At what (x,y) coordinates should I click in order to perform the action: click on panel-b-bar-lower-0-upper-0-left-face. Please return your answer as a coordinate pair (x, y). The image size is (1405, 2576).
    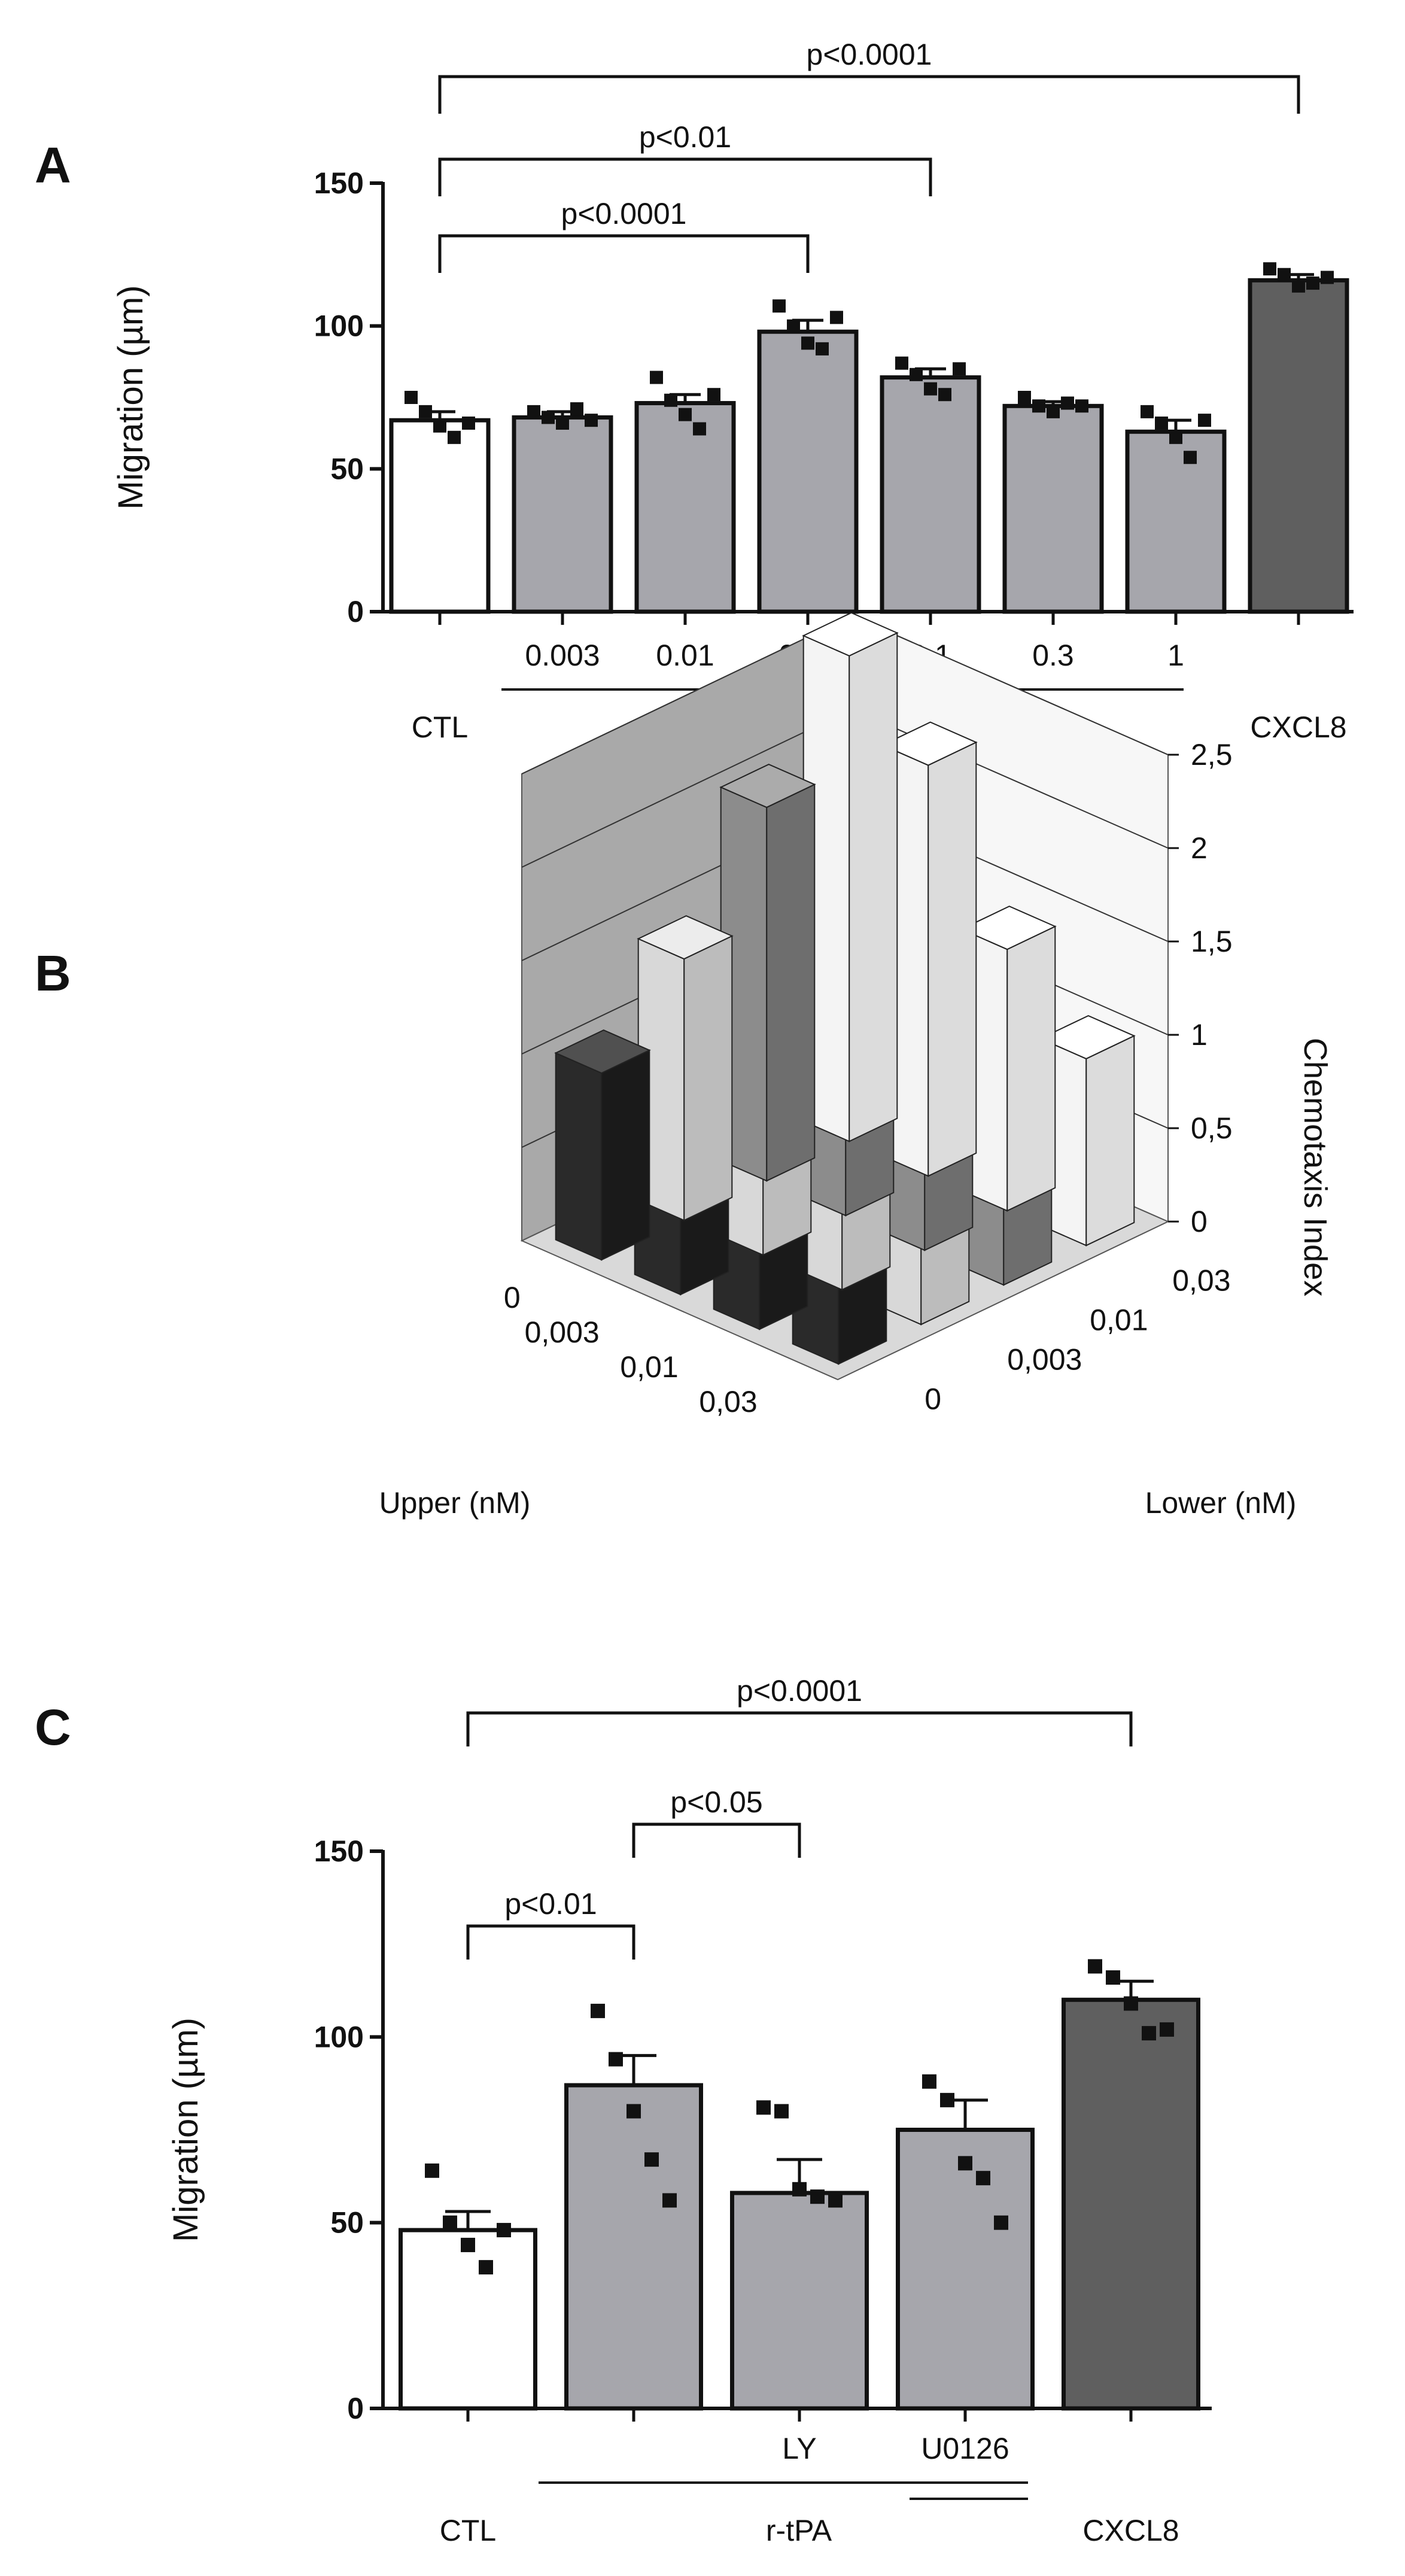
    Looking at the image, I should click on (579, 1156).